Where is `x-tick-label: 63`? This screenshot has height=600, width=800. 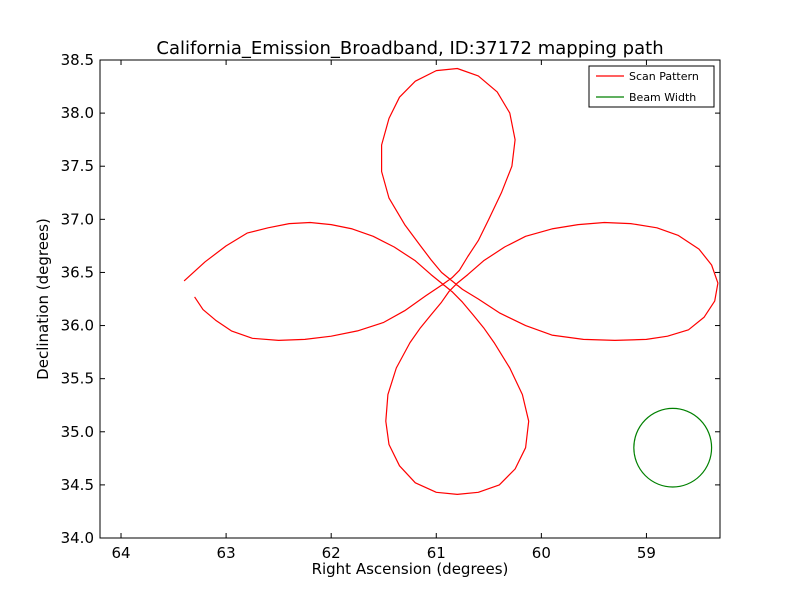
x-tick-label: 63 is located at coordinates (226, 553).